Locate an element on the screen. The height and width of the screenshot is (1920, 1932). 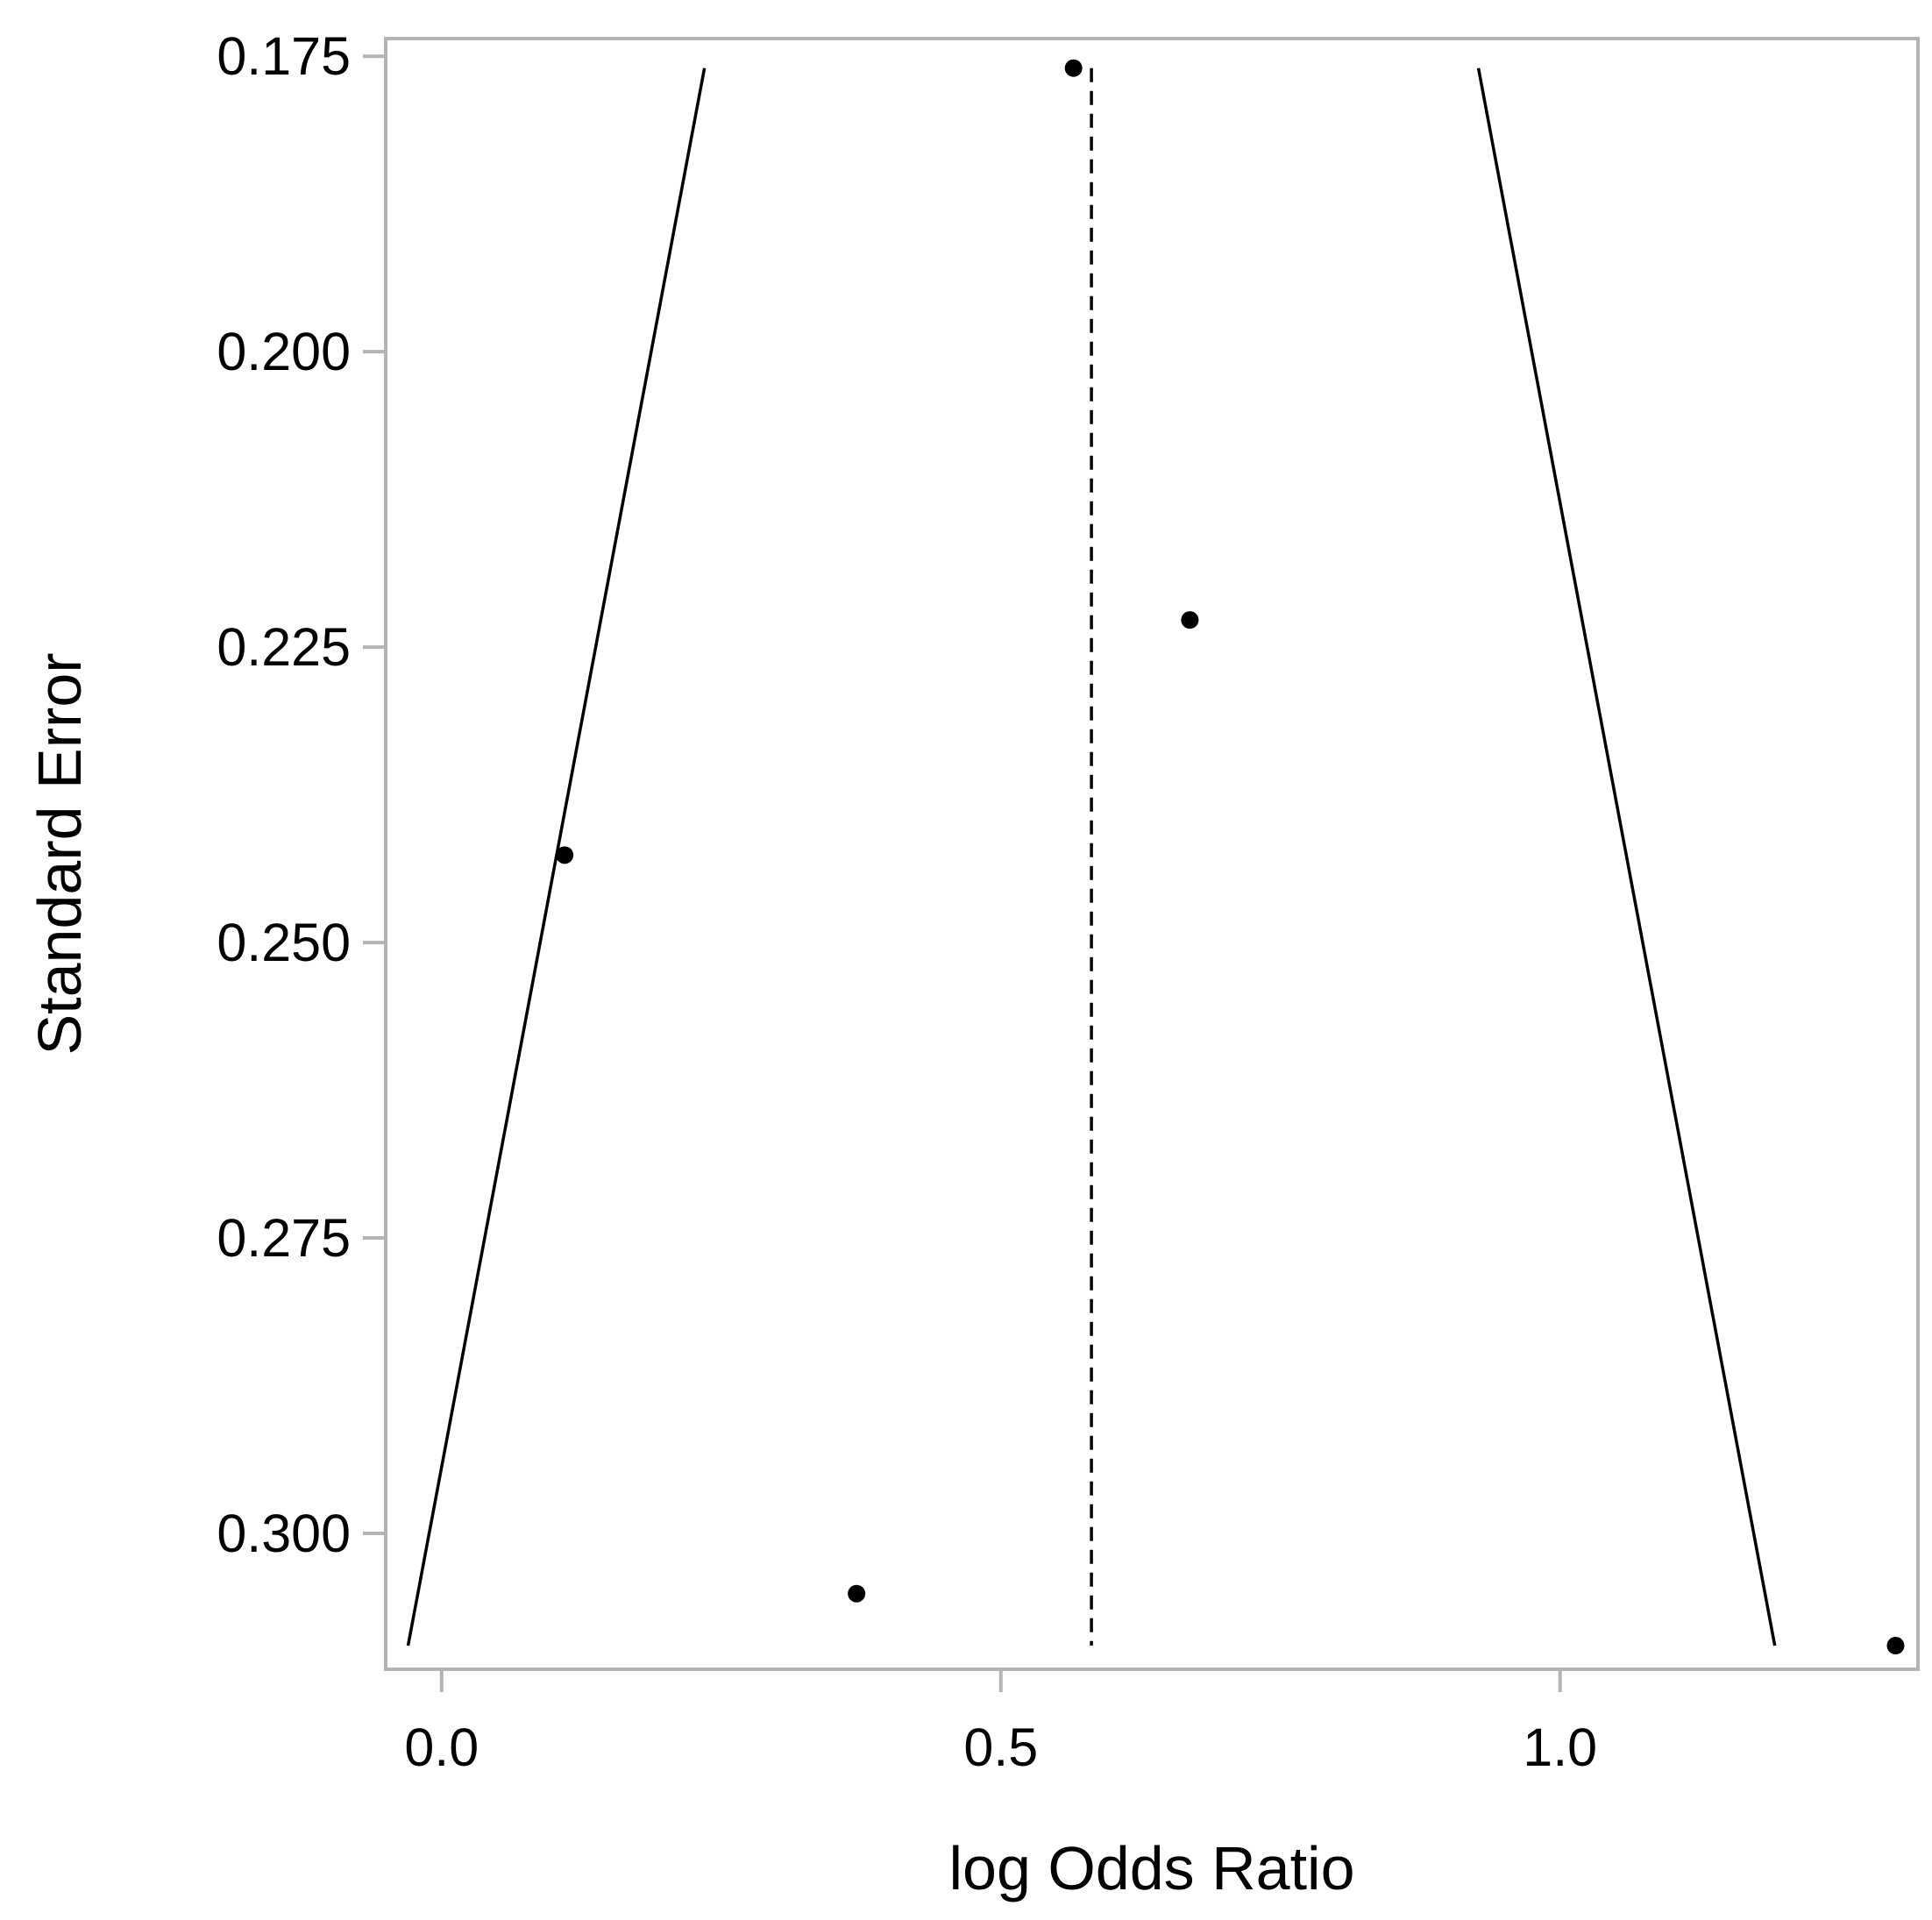
y-tick-label: 0.225 is located at coordinates (284, 647).